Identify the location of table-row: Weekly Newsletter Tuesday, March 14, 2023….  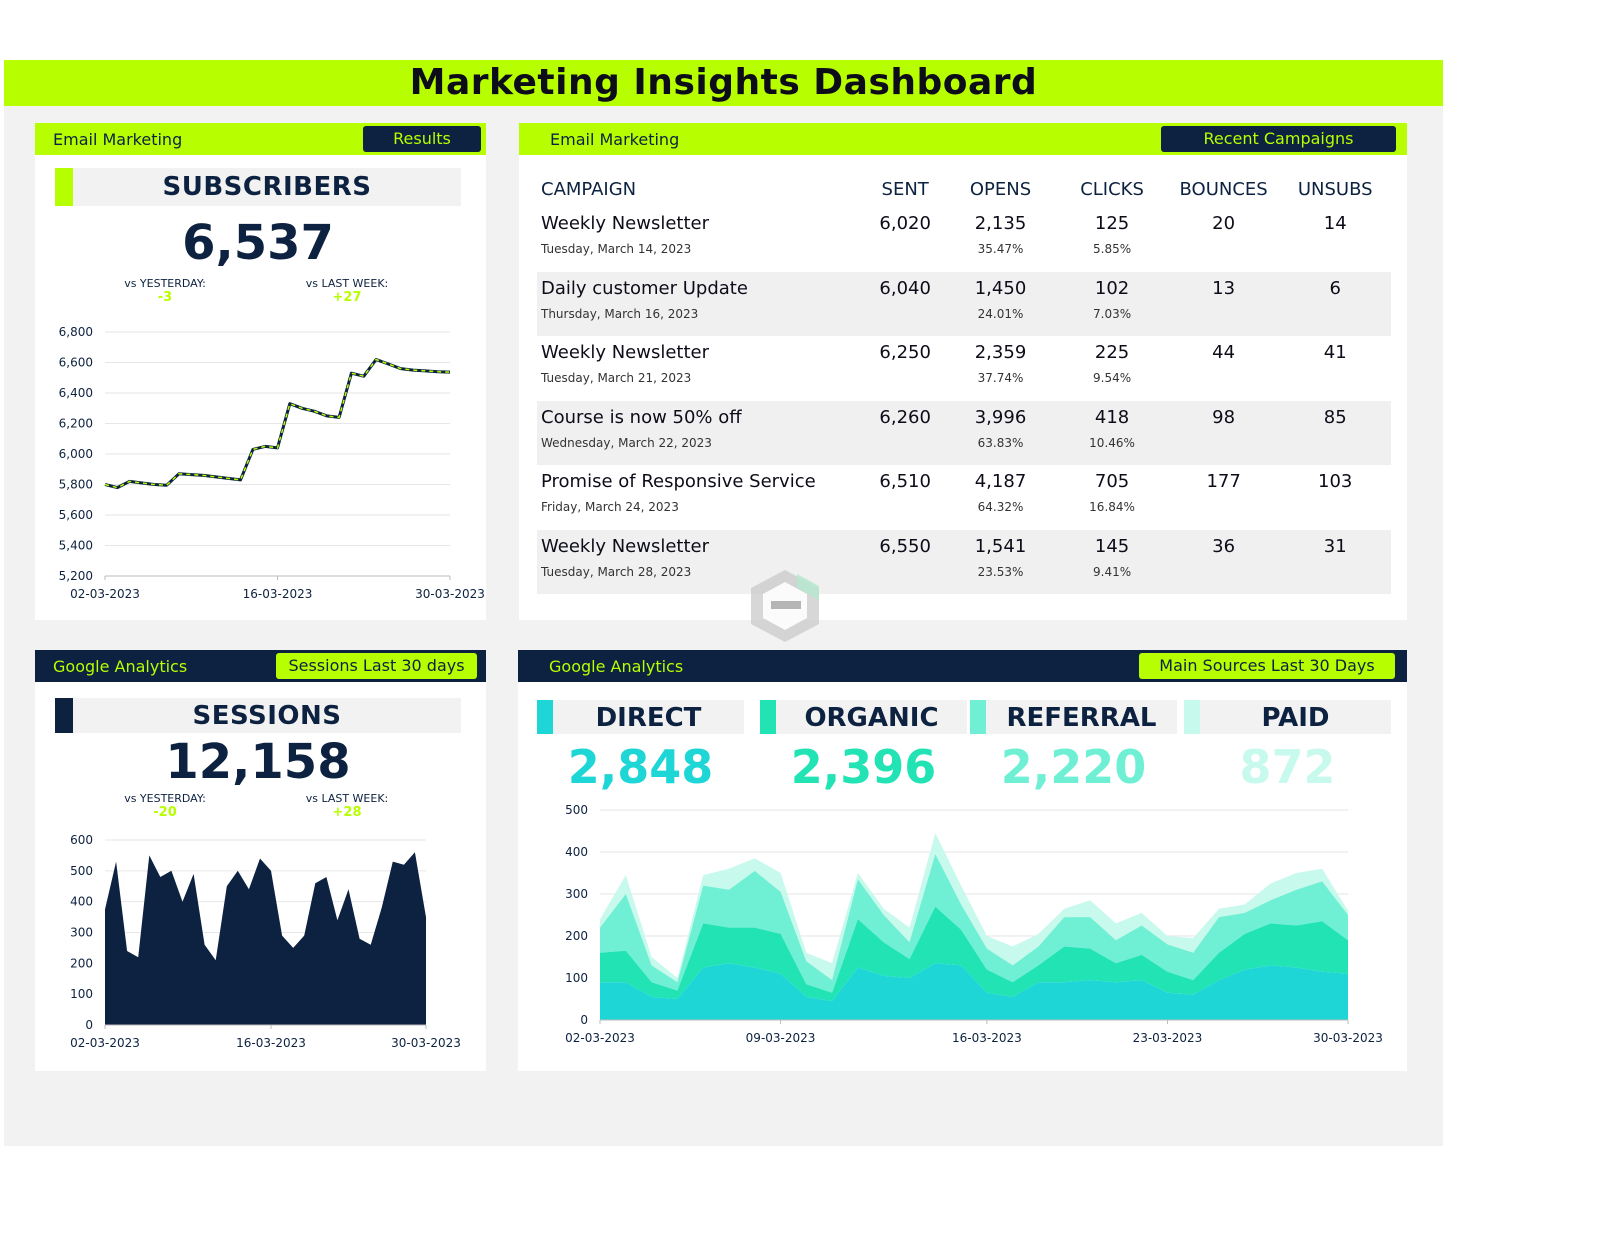
(964, 239).